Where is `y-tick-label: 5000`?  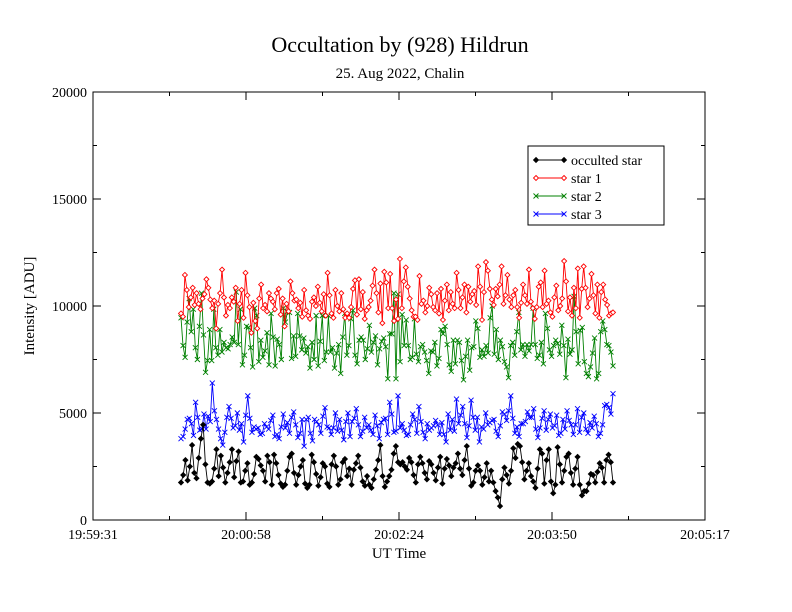 y-tick-label: 5000 is located at coordinates (73, 414).